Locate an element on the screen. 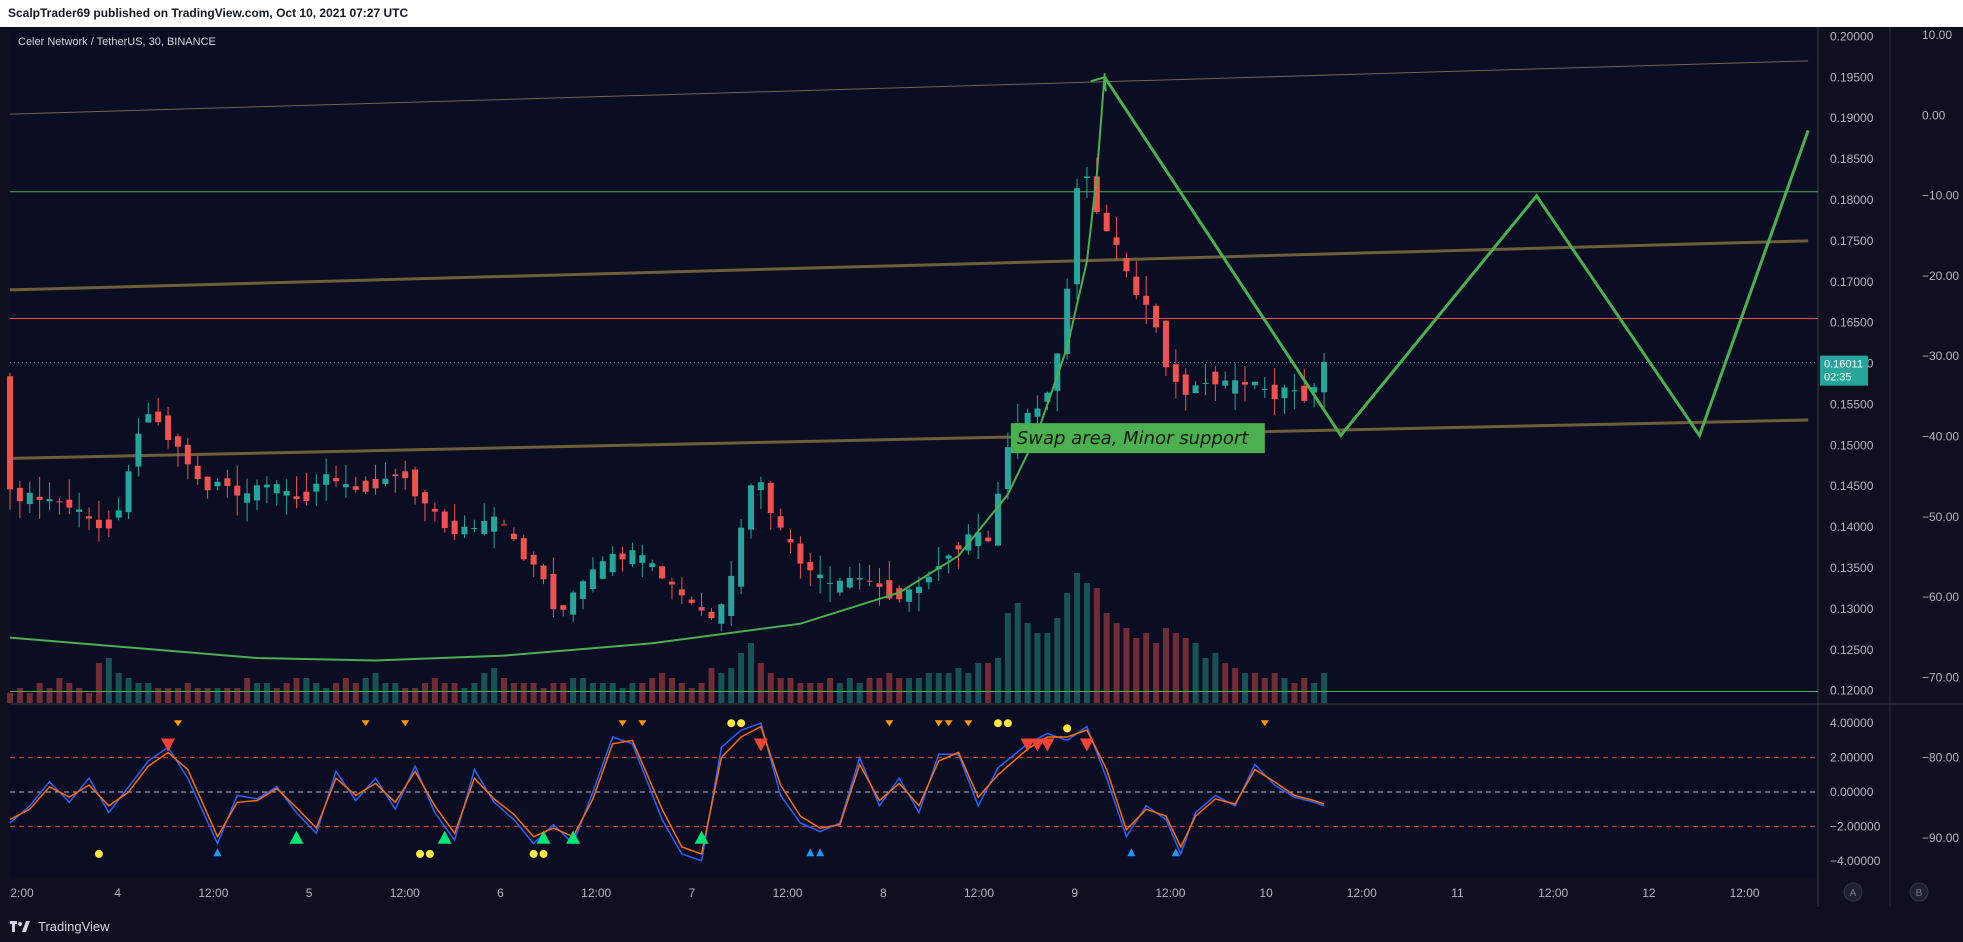 The image size is (1963, 942). oscillator-tick-label: −2.00000 is located at coordinates (1855, 826).